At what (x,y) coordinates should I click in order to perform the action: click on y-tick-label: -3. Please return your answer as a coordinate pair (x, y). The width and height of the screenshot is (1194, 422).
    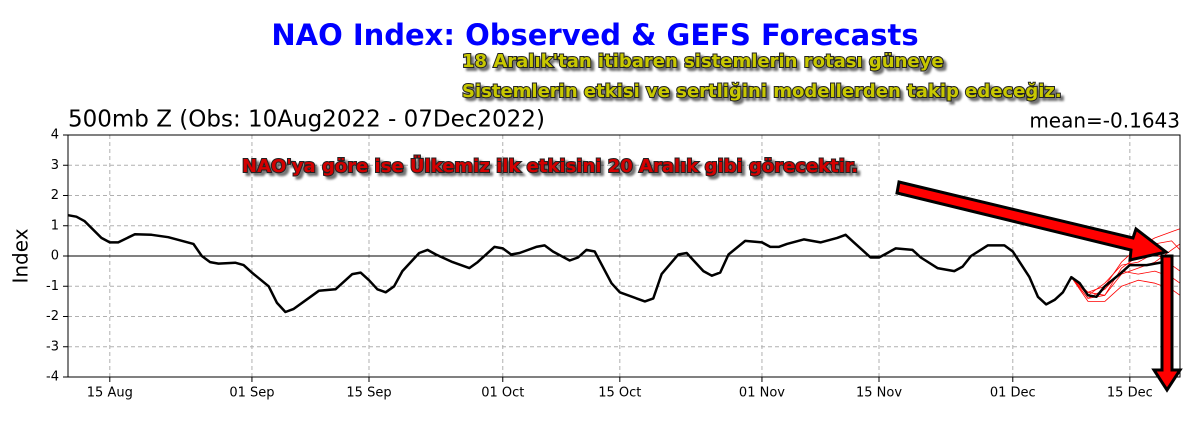
    Looking at the image, I should click on (52, 346).